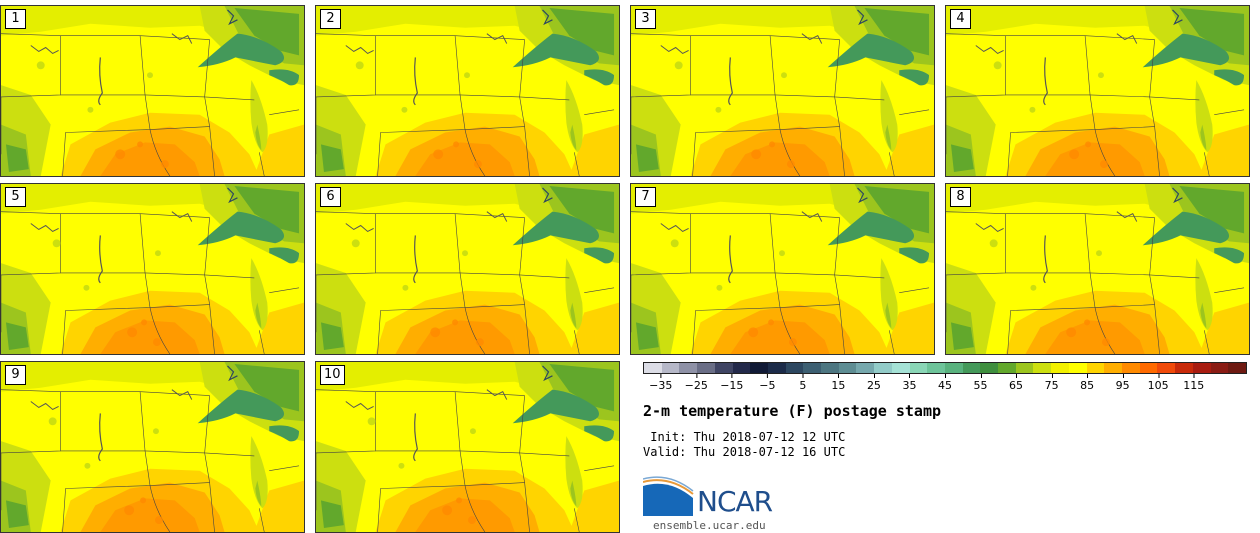 This screenshot has height=533, width=1260. I want to click on map-panel-5: 5, so click(152, 269).